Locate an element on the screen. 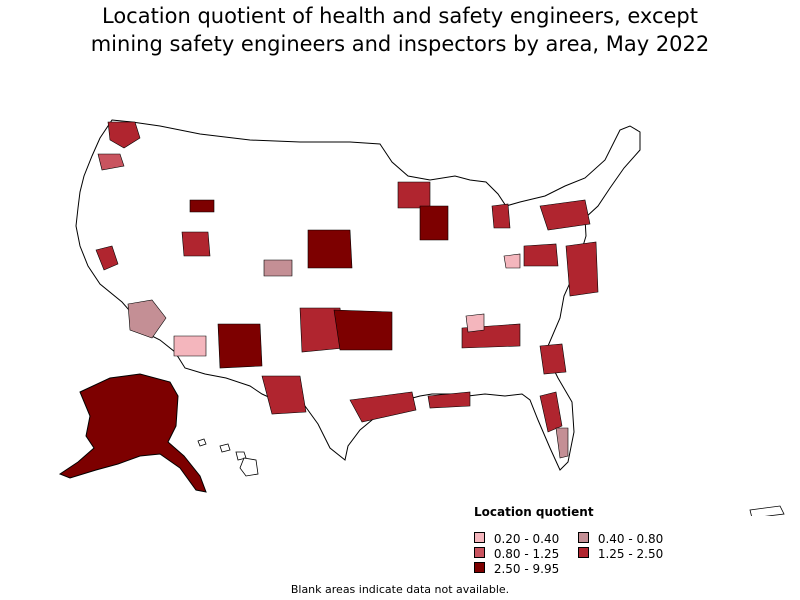  legend-label-4: 2.50 - 9.95 is located at coordinates (526, 568).